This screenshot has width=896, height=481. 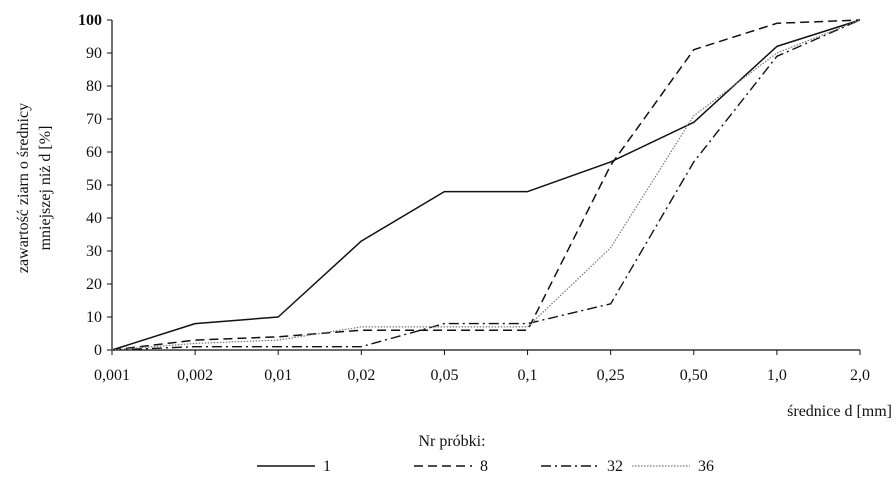 What do you see at coordinates (94, 251) in the screenshot?
I see `y-tick-label: 30` at bounding box center [94, 251].